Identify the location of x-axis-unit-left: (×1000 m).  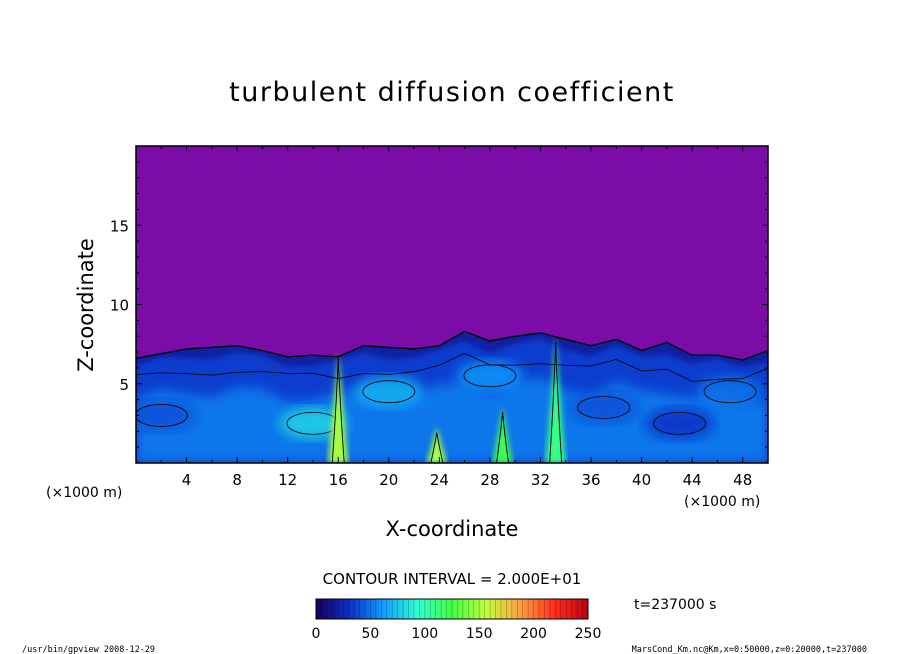
(84, 493).